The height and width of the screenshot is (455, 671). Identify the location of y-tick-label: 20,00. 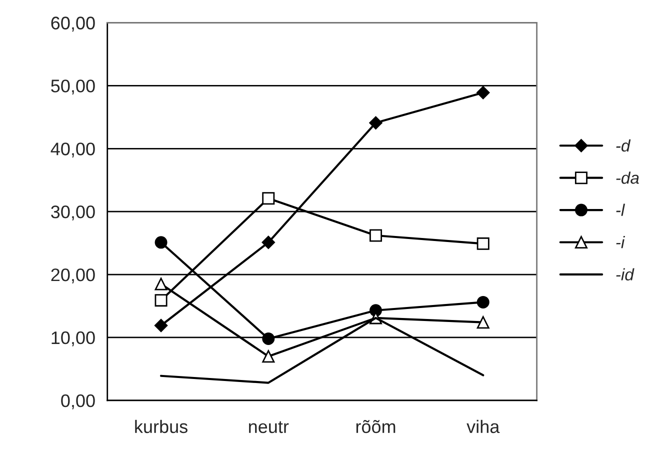
(73, 276).